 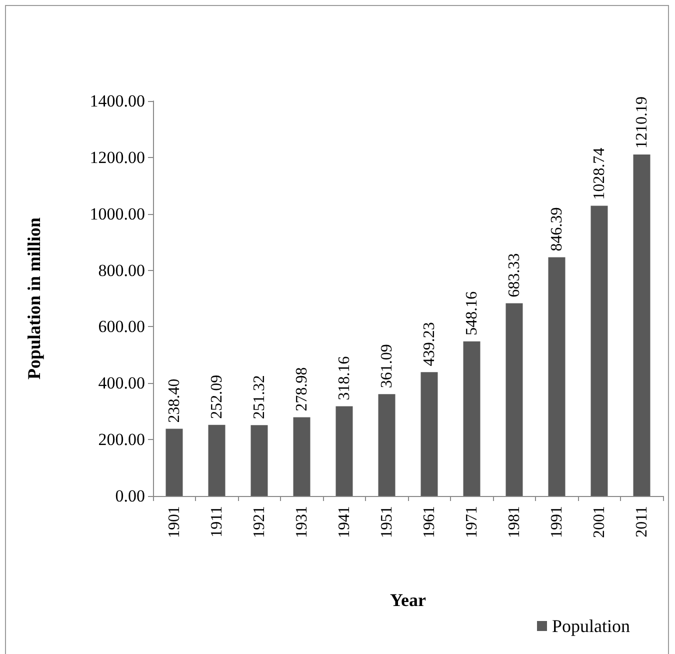 What do you see at coordinates (117, 157) in the screenshot?
I see `y-tick-label: 1200.00` at bounding box center [117, 157].